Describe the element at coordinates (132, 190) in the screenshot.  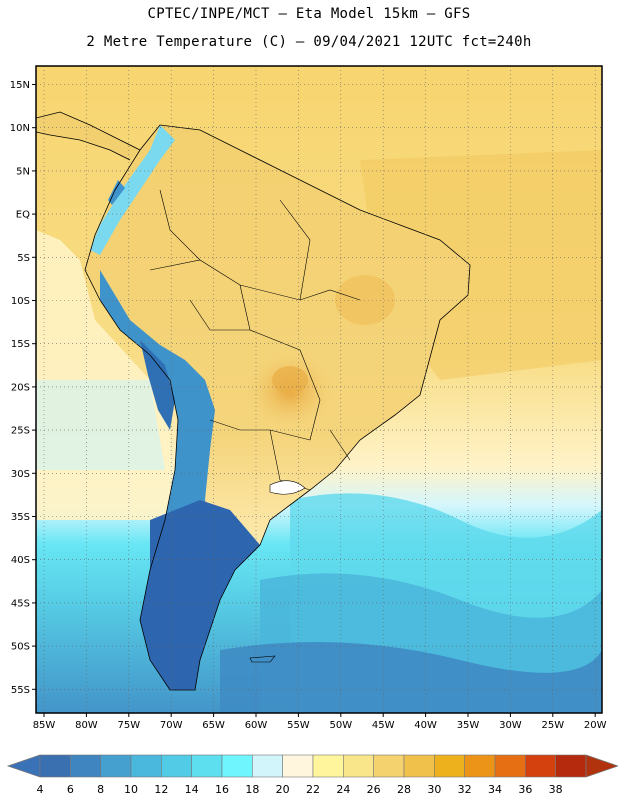
I see `andes-north` at that location.